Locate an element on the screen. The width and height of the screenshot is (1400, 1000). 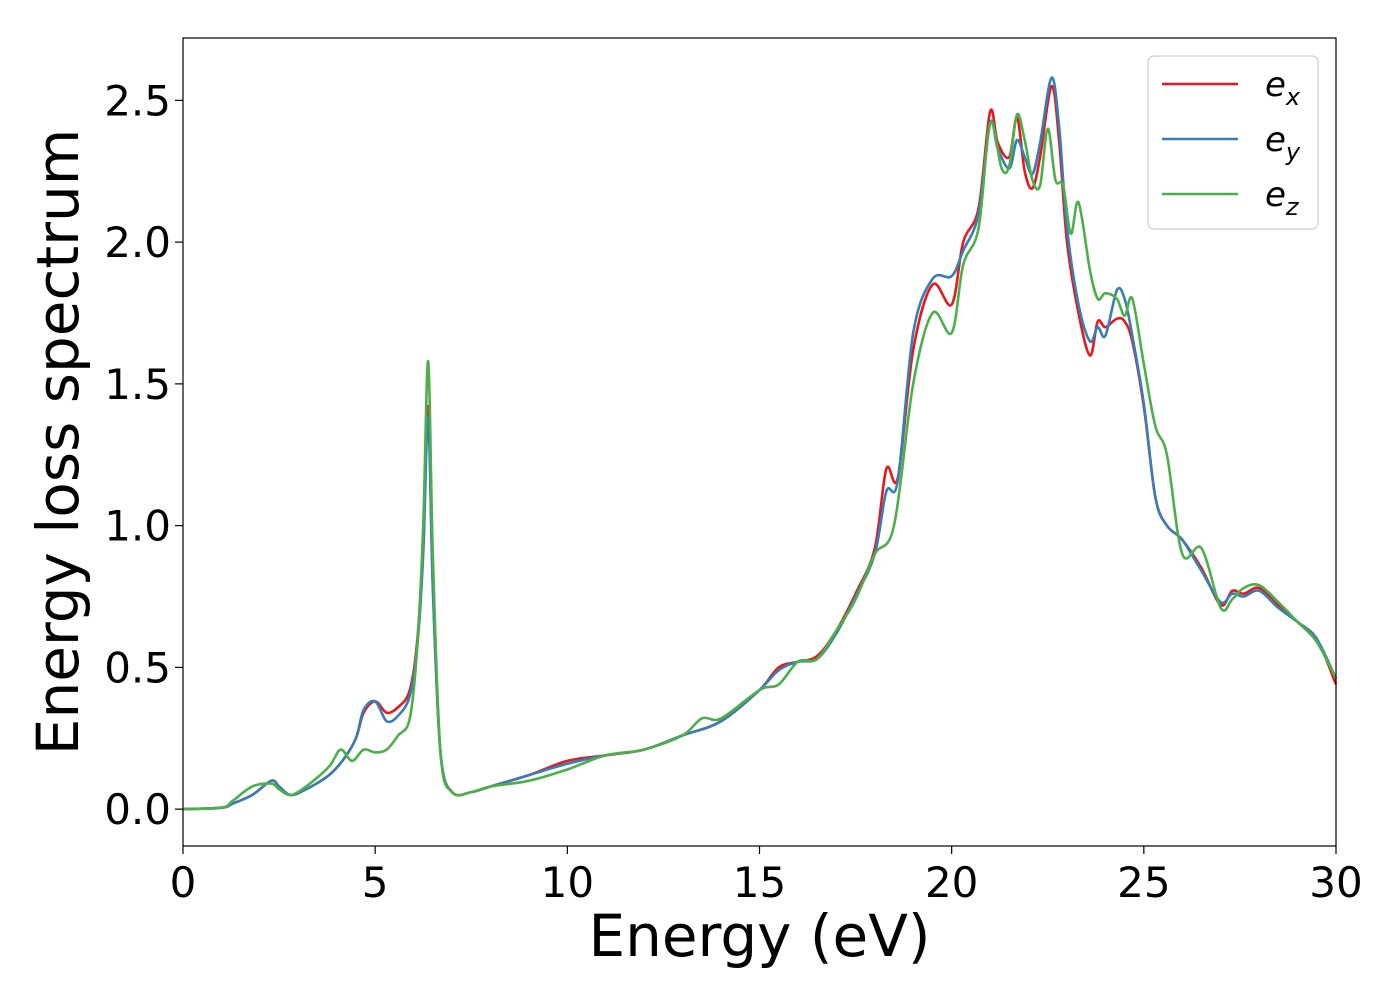
y-tick-label: 0.0 is located at coordinates (137, 809).